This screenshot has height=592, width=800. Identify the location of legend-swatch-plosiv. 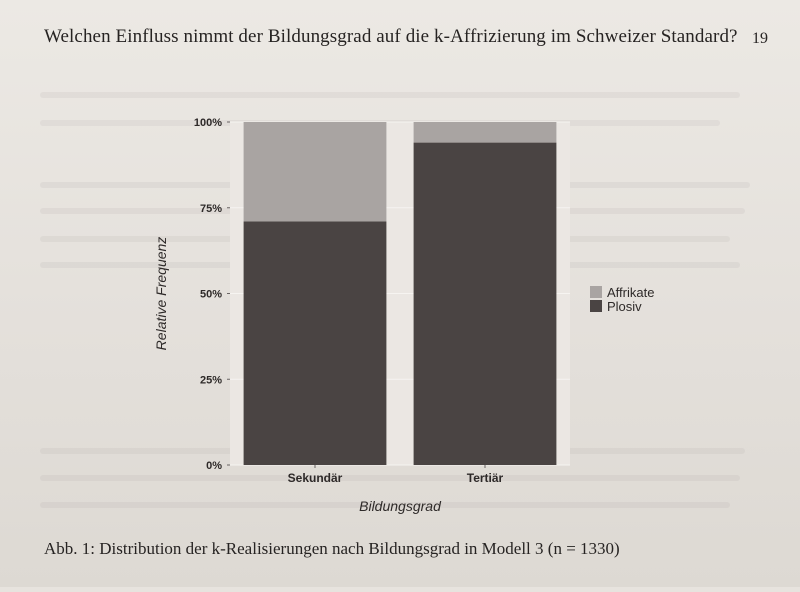
(596, 306).